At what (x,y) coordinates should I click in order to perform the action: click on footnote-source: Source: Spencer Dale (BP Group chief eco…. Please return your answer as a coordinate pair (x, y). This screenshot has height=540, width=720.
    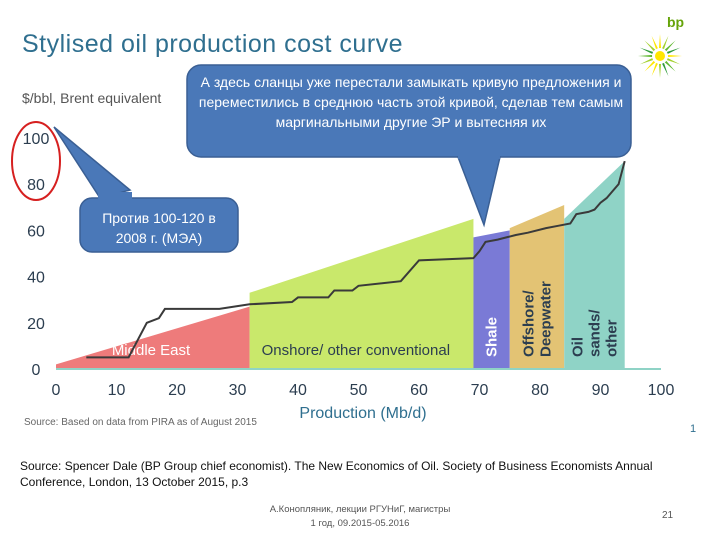
    Looking at the image, I should click on (336, 474).